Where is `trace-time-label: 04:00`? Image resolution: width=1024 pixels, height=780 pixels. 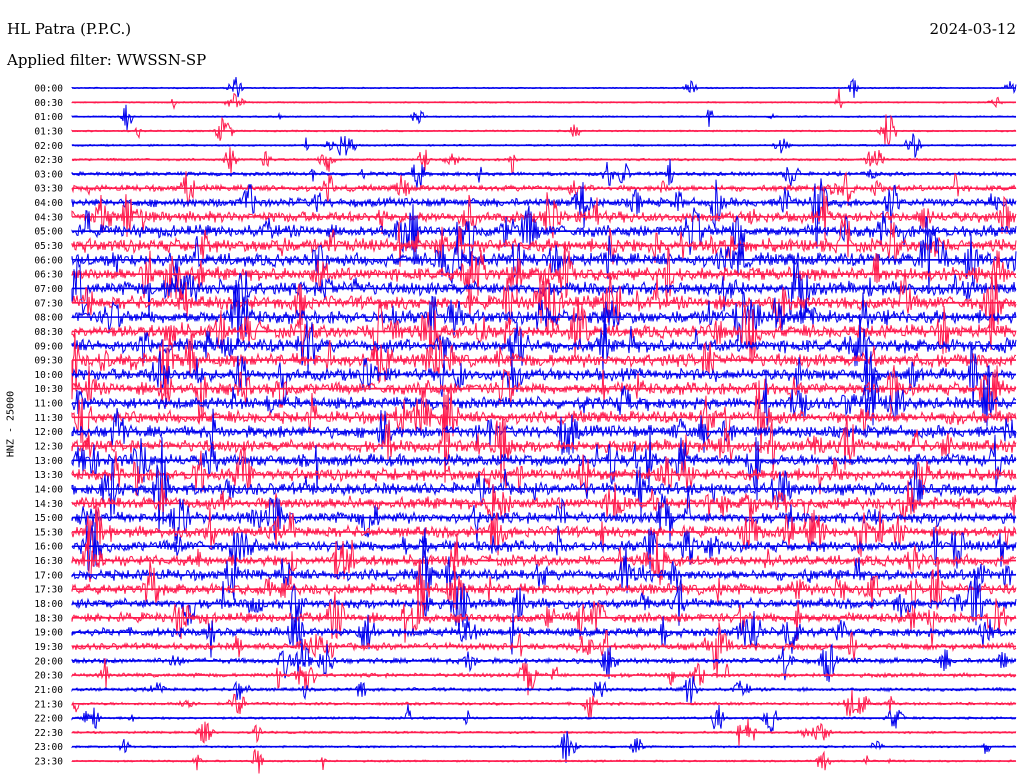
trace-time-label: 04:00 is located at coordinates (48, 203).